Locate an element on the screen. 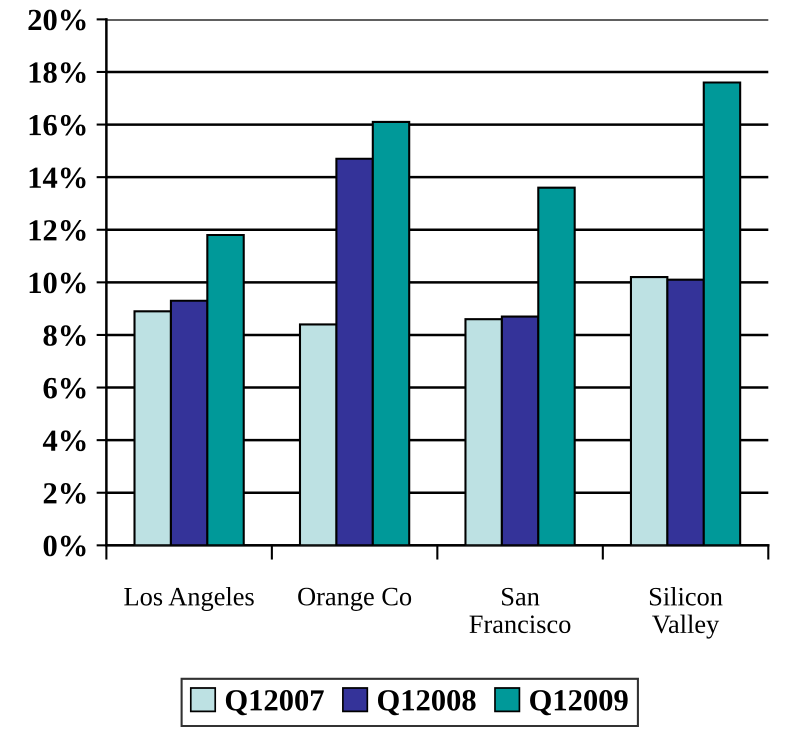 Image resolution: width=788 pixels, height=745 pixels. y-tick-label: 8% is located at coordinates (65, 335).